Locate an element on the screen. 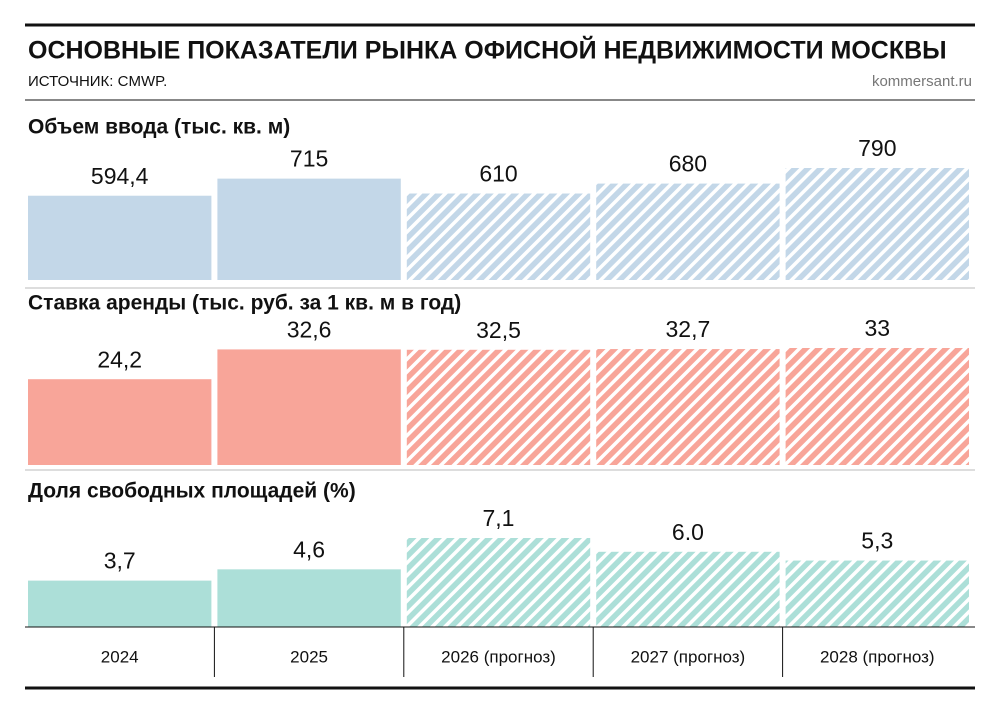  value-label: 32,6 is located at coordinates (309, 329).